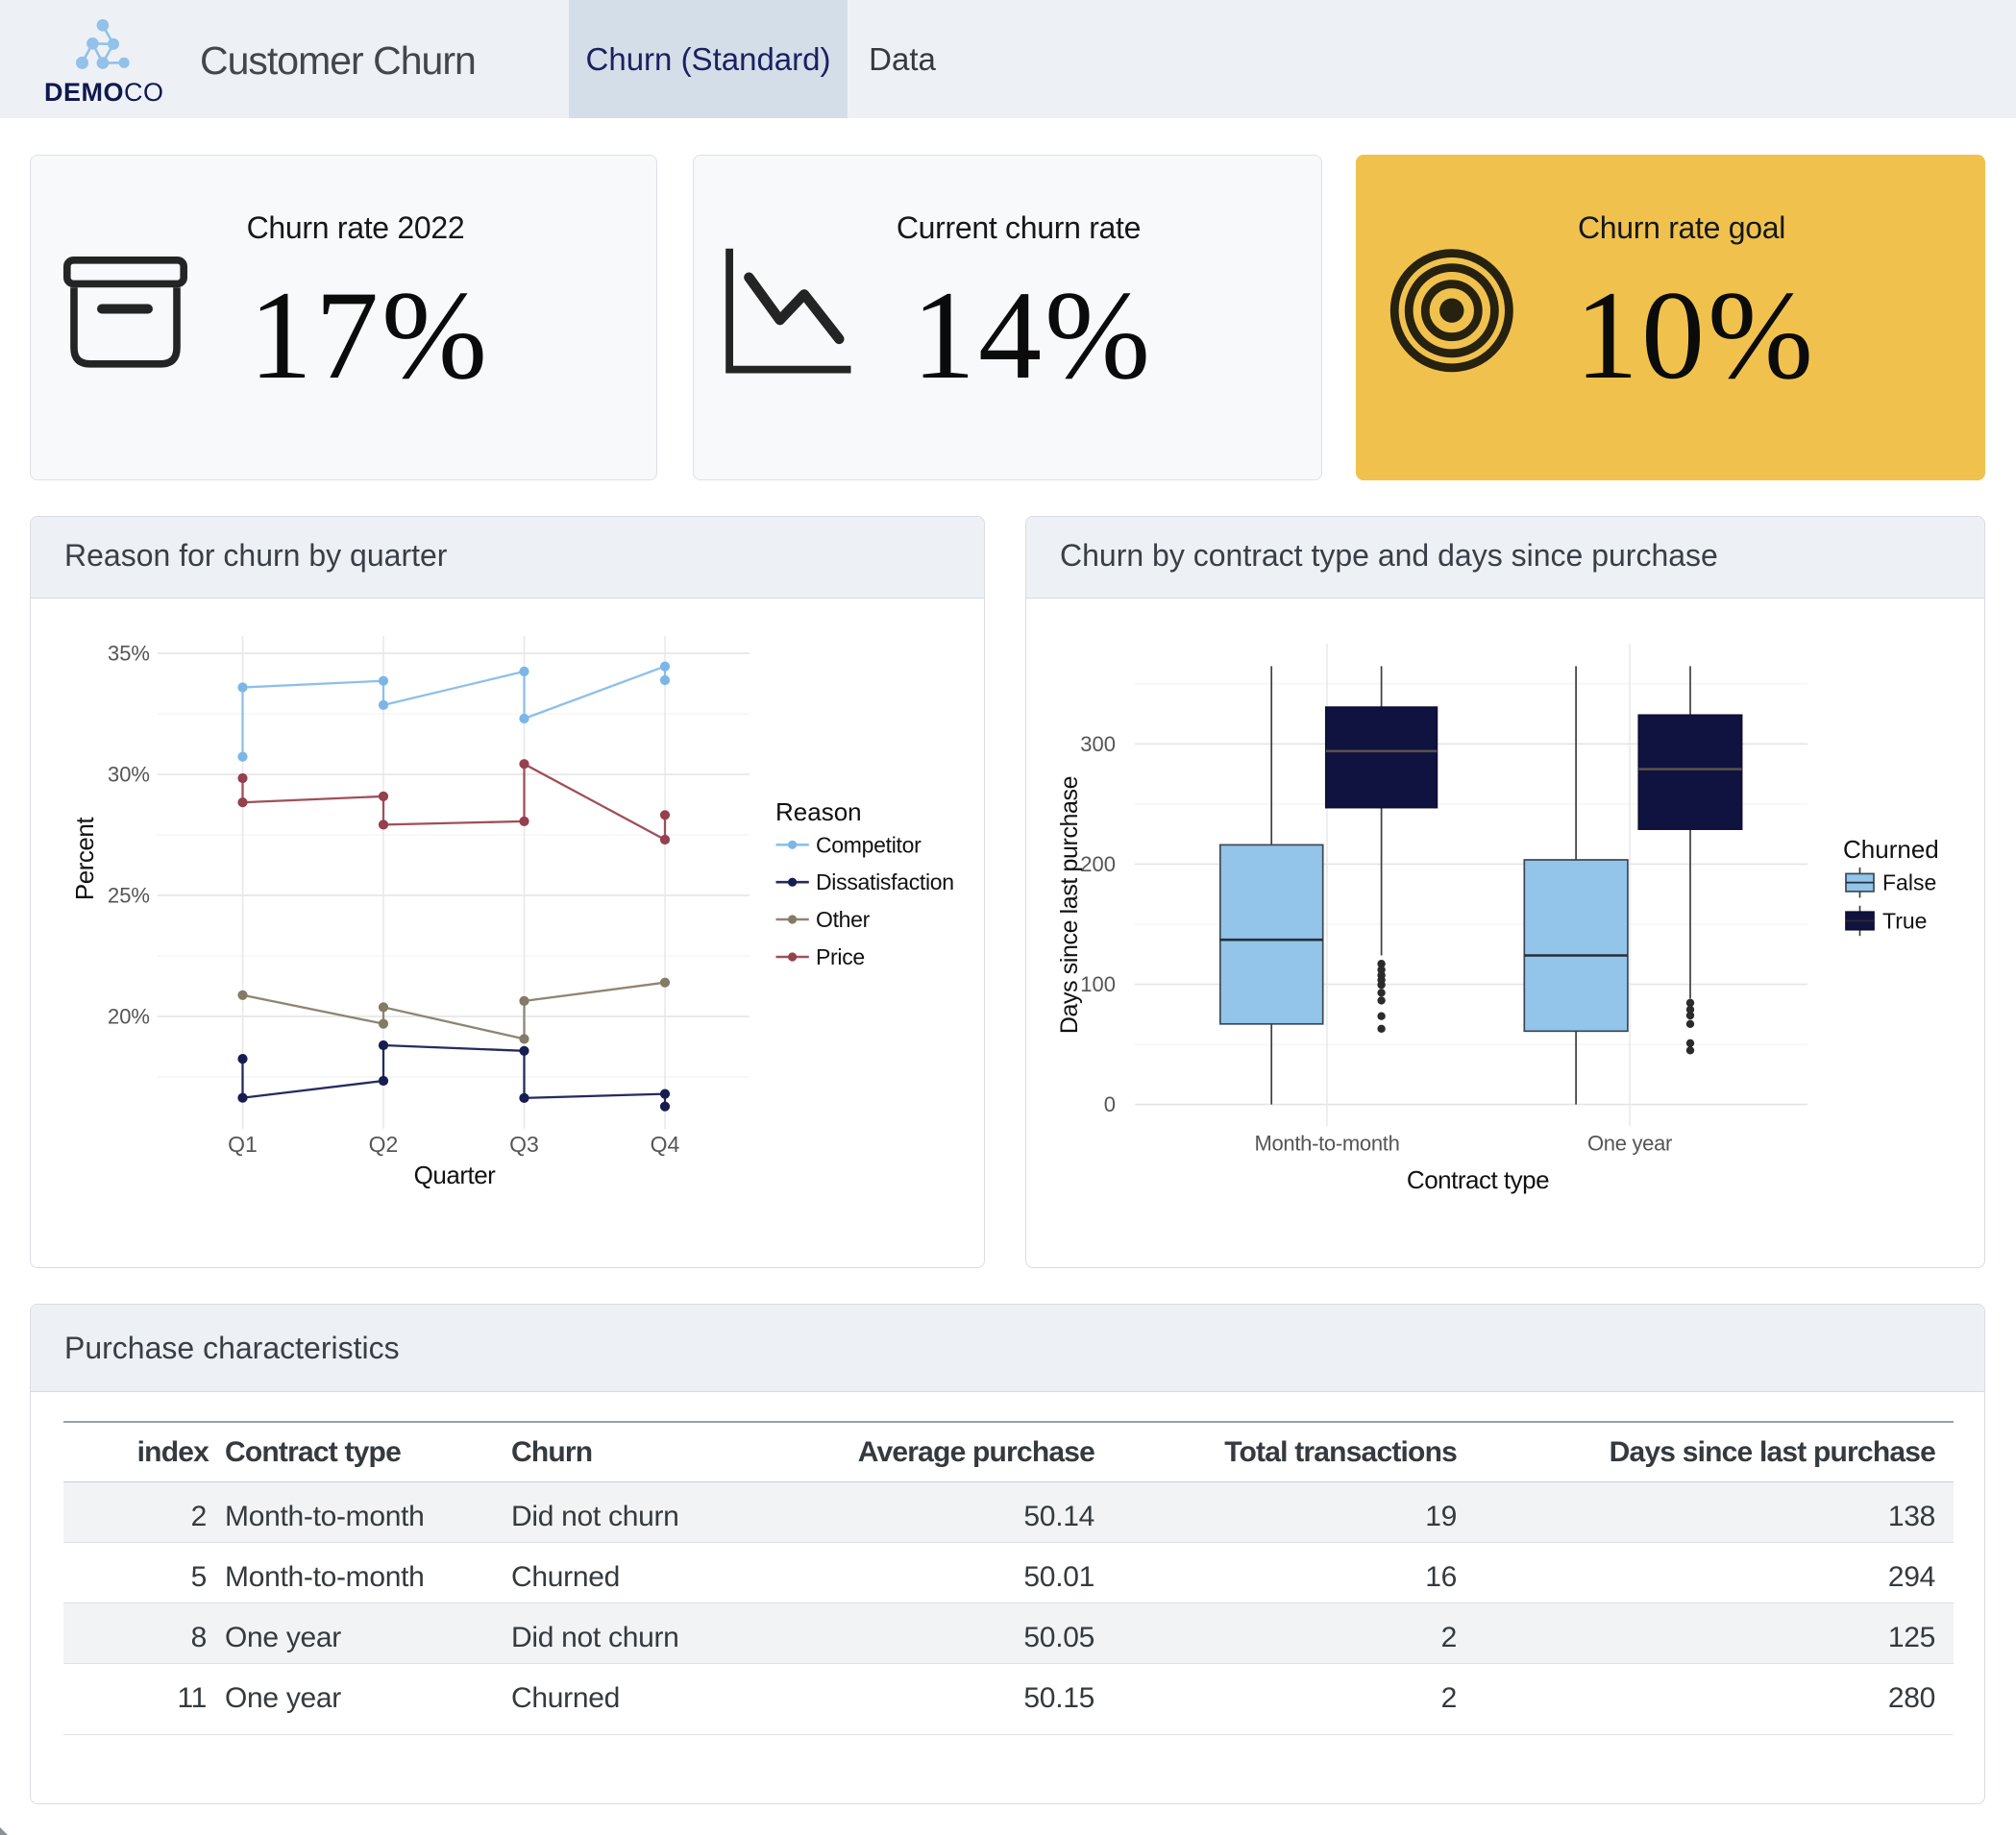 This screenshot has width=2016, height=1835. What do you see at coordinates (1098, 744) in the screenshot?
I see `svg-text: 300` at bounding box center [1098, 744].